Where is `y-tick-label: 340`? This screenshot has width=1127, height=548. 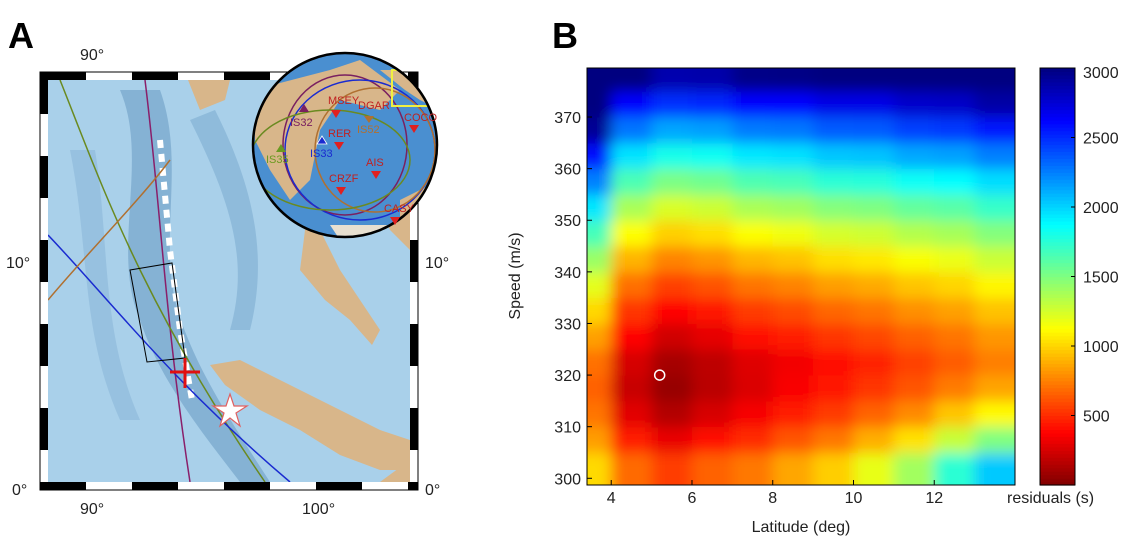
y-tick-label: 340 is located at coordinates (567, 273).